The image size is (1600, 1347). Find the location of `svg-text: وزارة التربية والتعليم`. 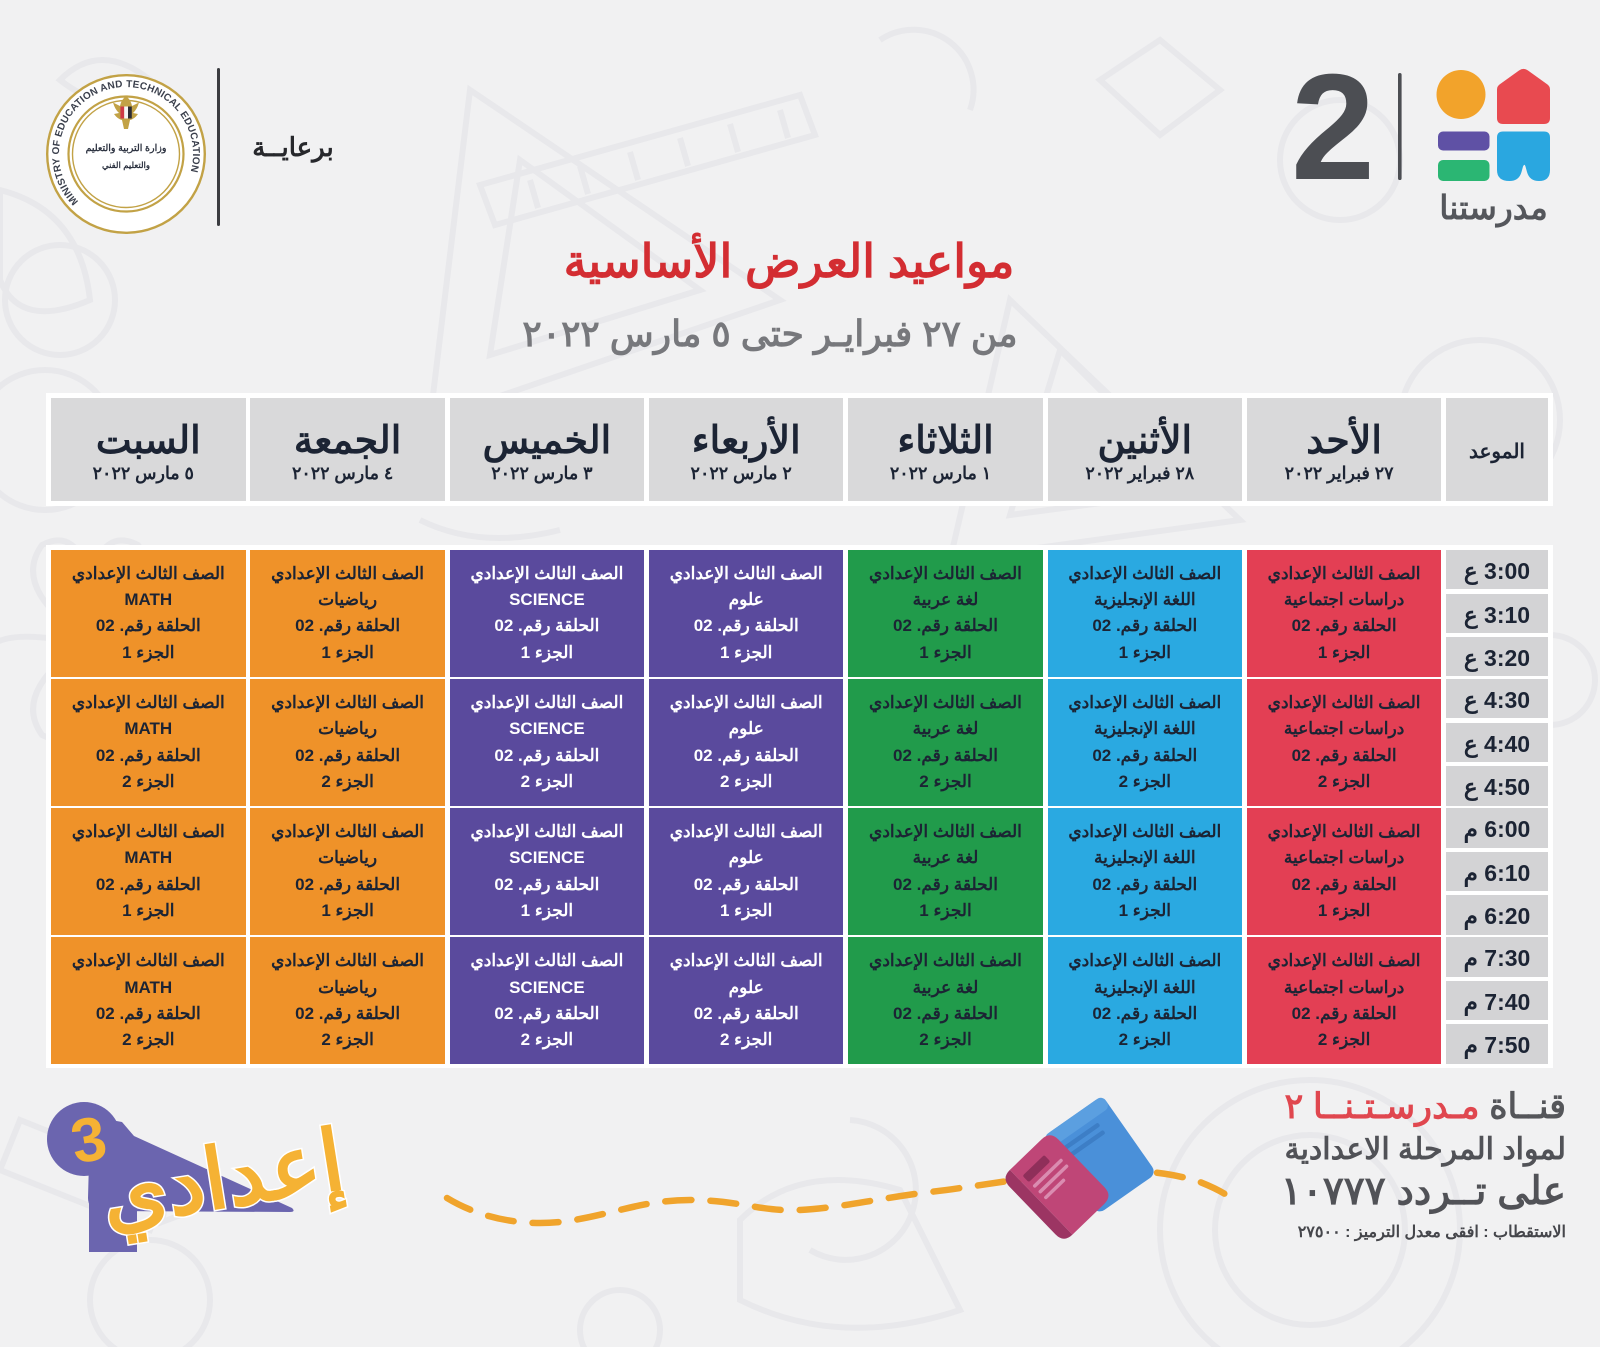

svg-text: وزارة التربية والتعليم is located at coordinates (126, 148).